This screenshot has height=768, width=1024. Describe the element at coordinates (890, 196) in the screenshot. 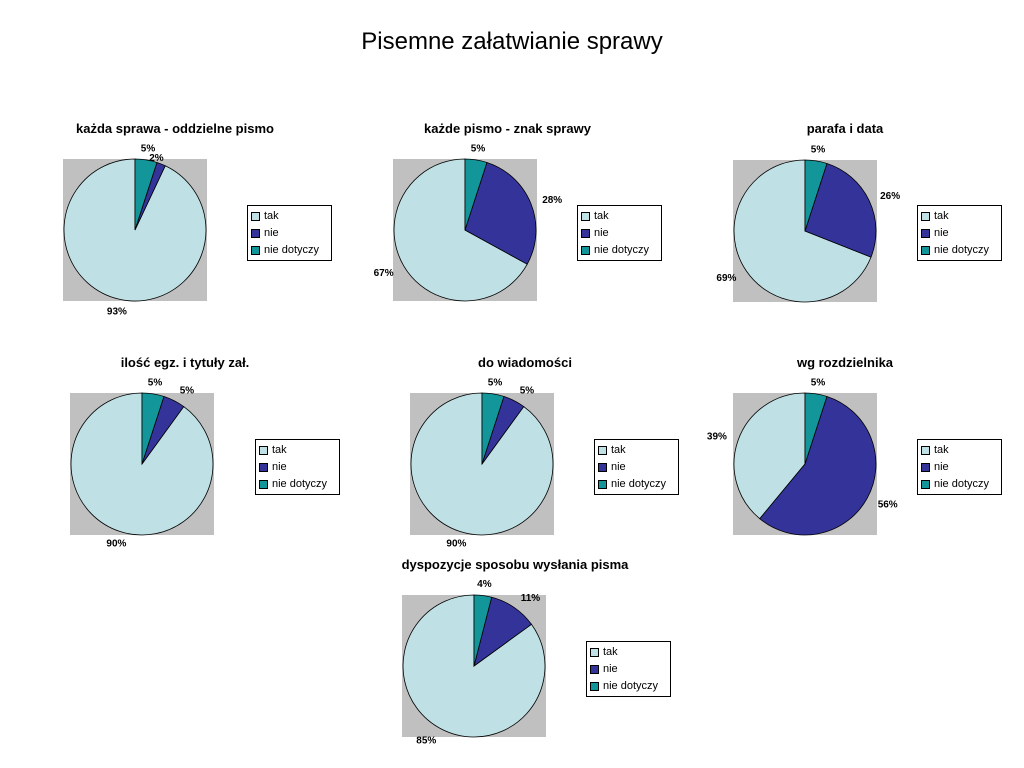

I see `pct-label-nie: 26%` at that location.